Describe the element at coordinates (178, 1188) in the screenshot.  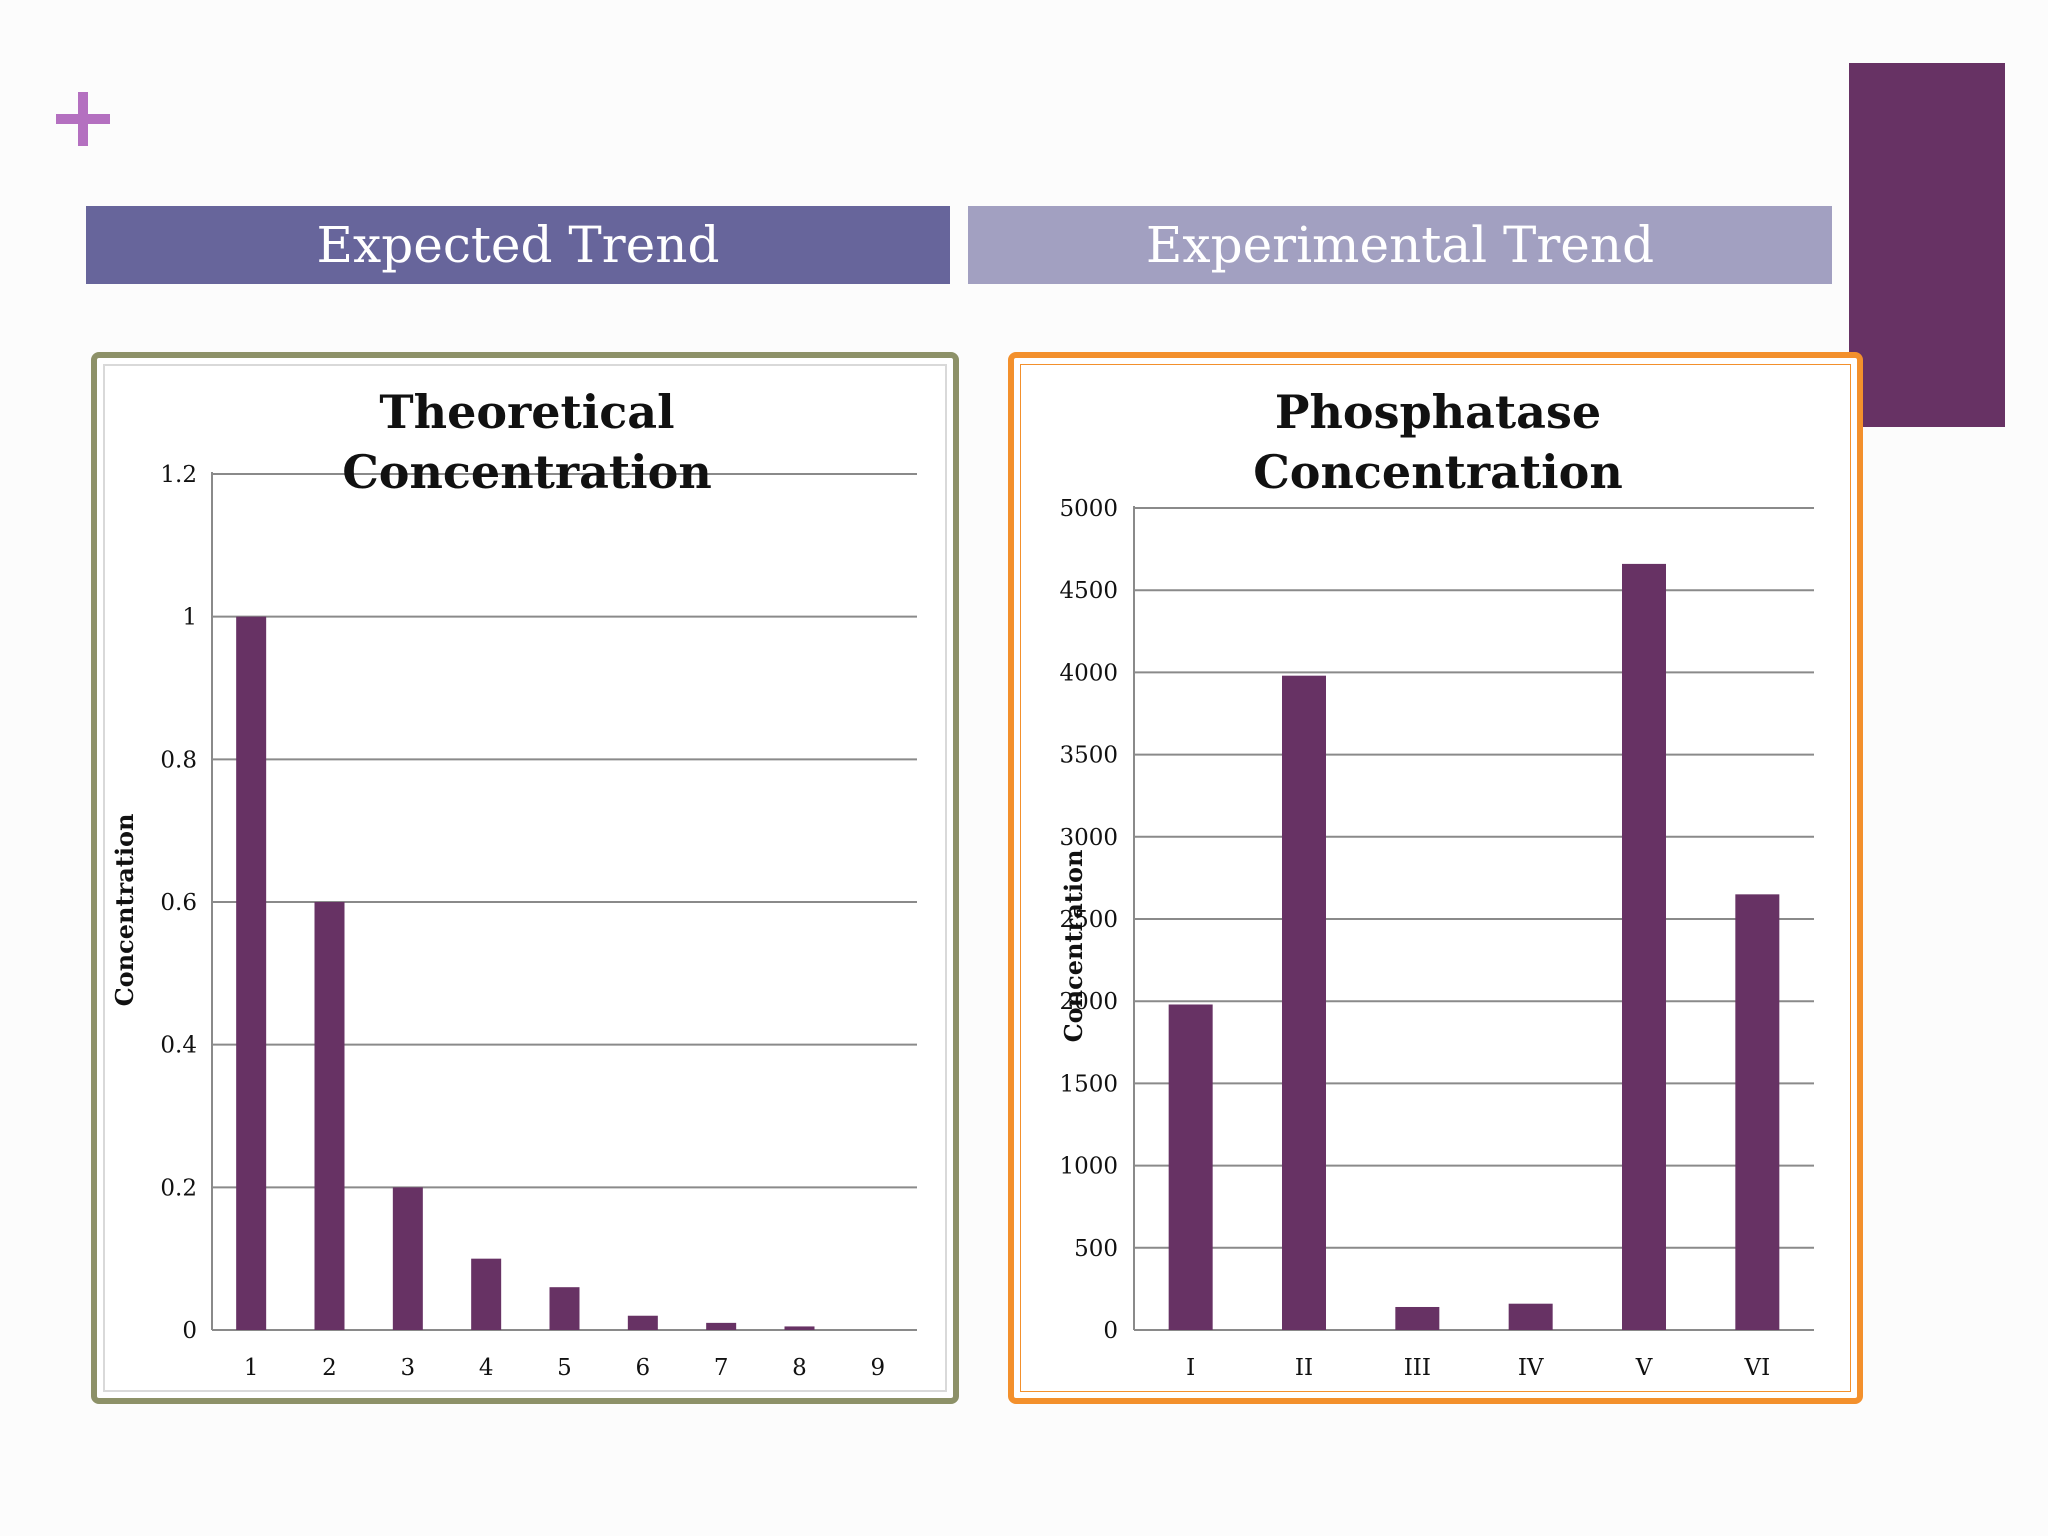
I see `y-tick-label: 0.2` at that location.